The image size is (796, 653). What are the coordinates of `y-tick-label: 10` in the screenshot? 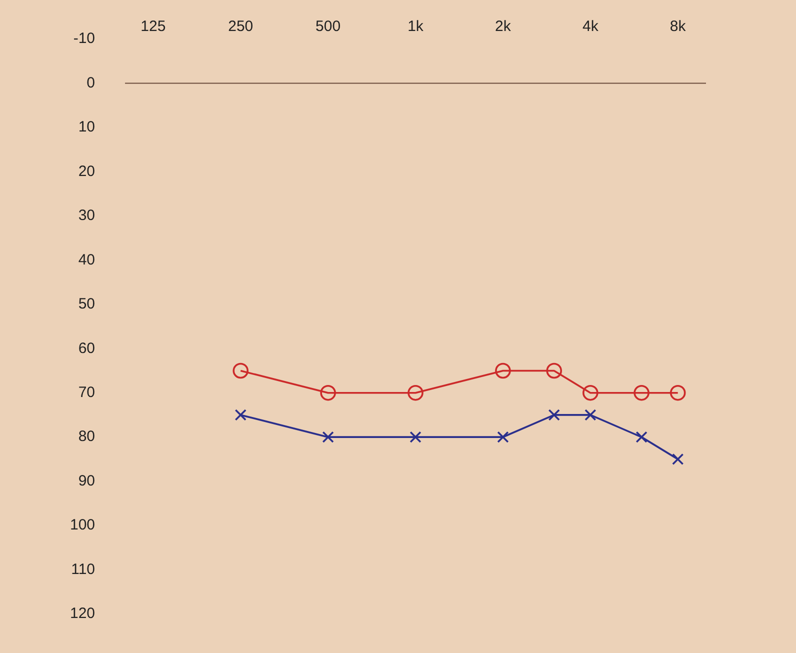 It's located at (87, 127).